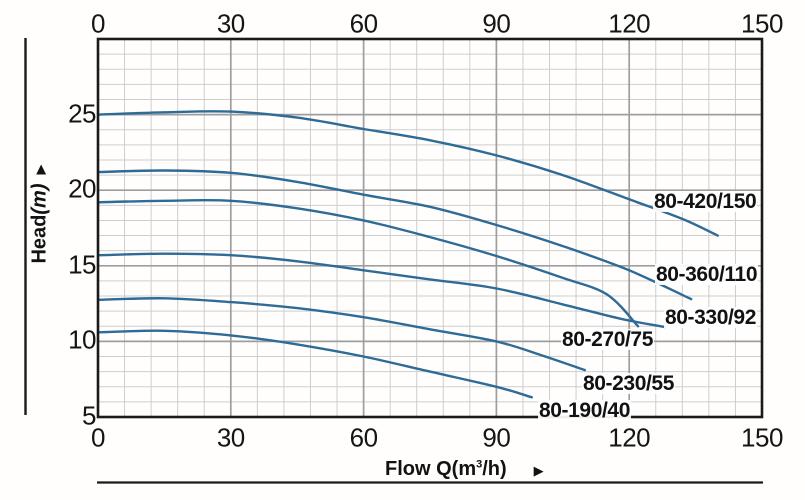 This screenshot has width=805, height=500. Describe the element at coordinates (446, 469) in the screenshot. I see `x-axis-title-text: Flow Q(m3/h)` at that location.